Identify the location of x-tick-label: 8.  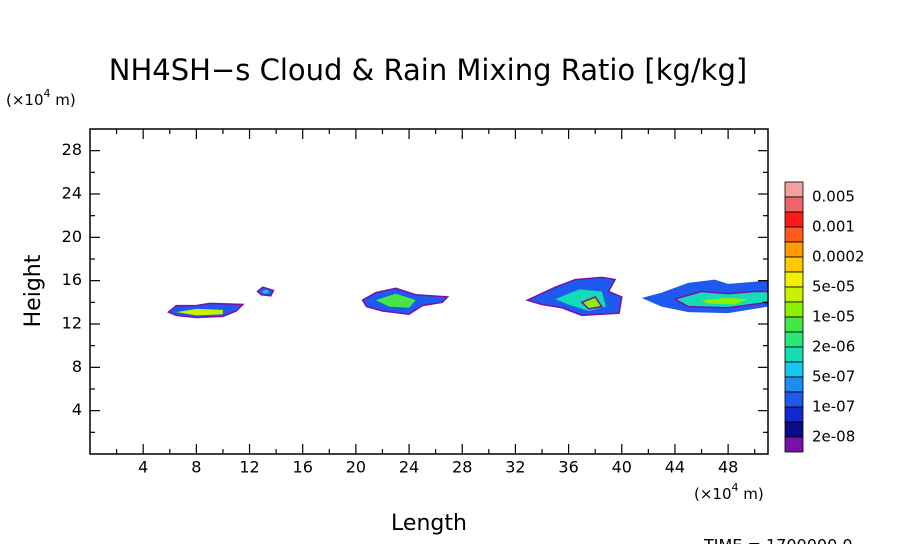
(196, 467).